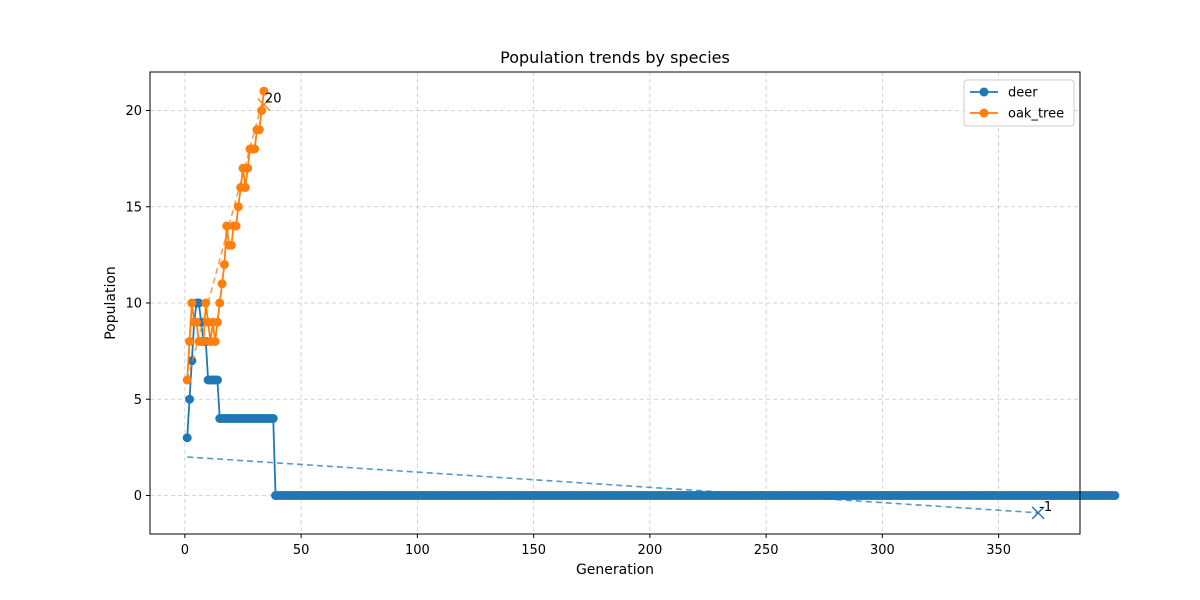 This screenshot has width=1200, height=600. I want to click on y-tick-label: 20, so click(133, 111).